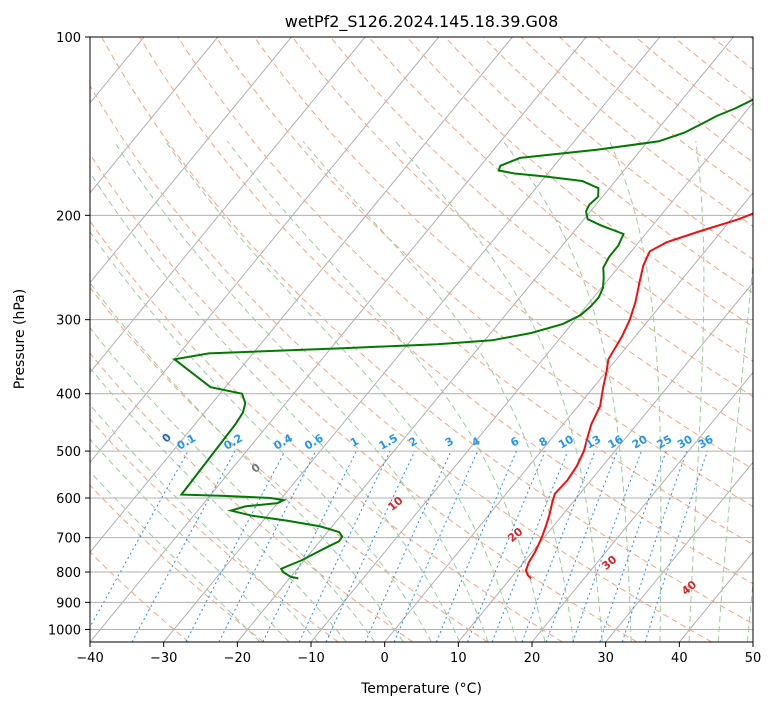  What do you see at coordinates (421, 689) in the screenshot?
I see `x-axis-title: Temperature (°C)` at bounding box center [421, 689].